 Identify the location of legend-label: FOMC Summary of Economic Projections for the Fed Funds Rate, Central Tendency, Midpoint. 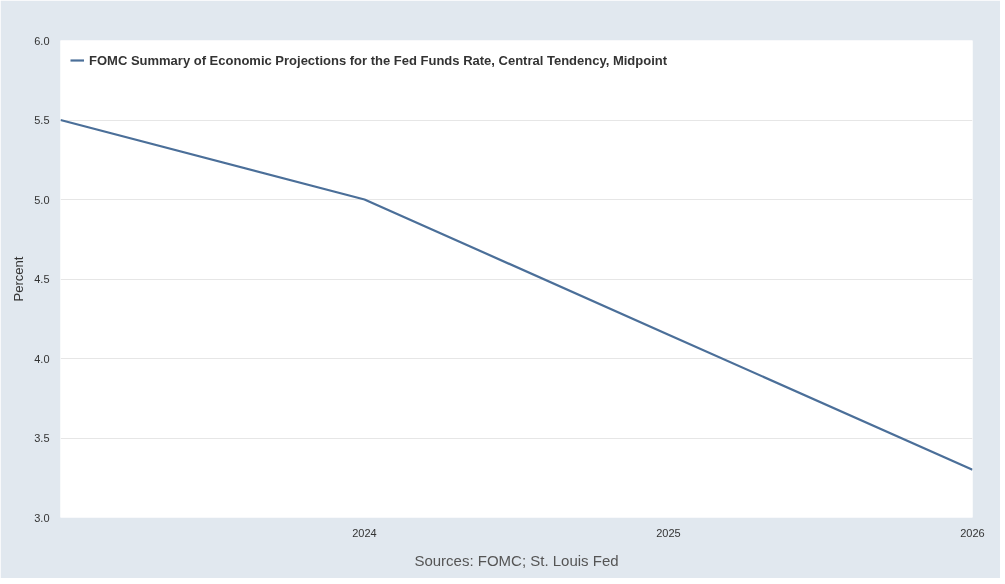
(378, 60).